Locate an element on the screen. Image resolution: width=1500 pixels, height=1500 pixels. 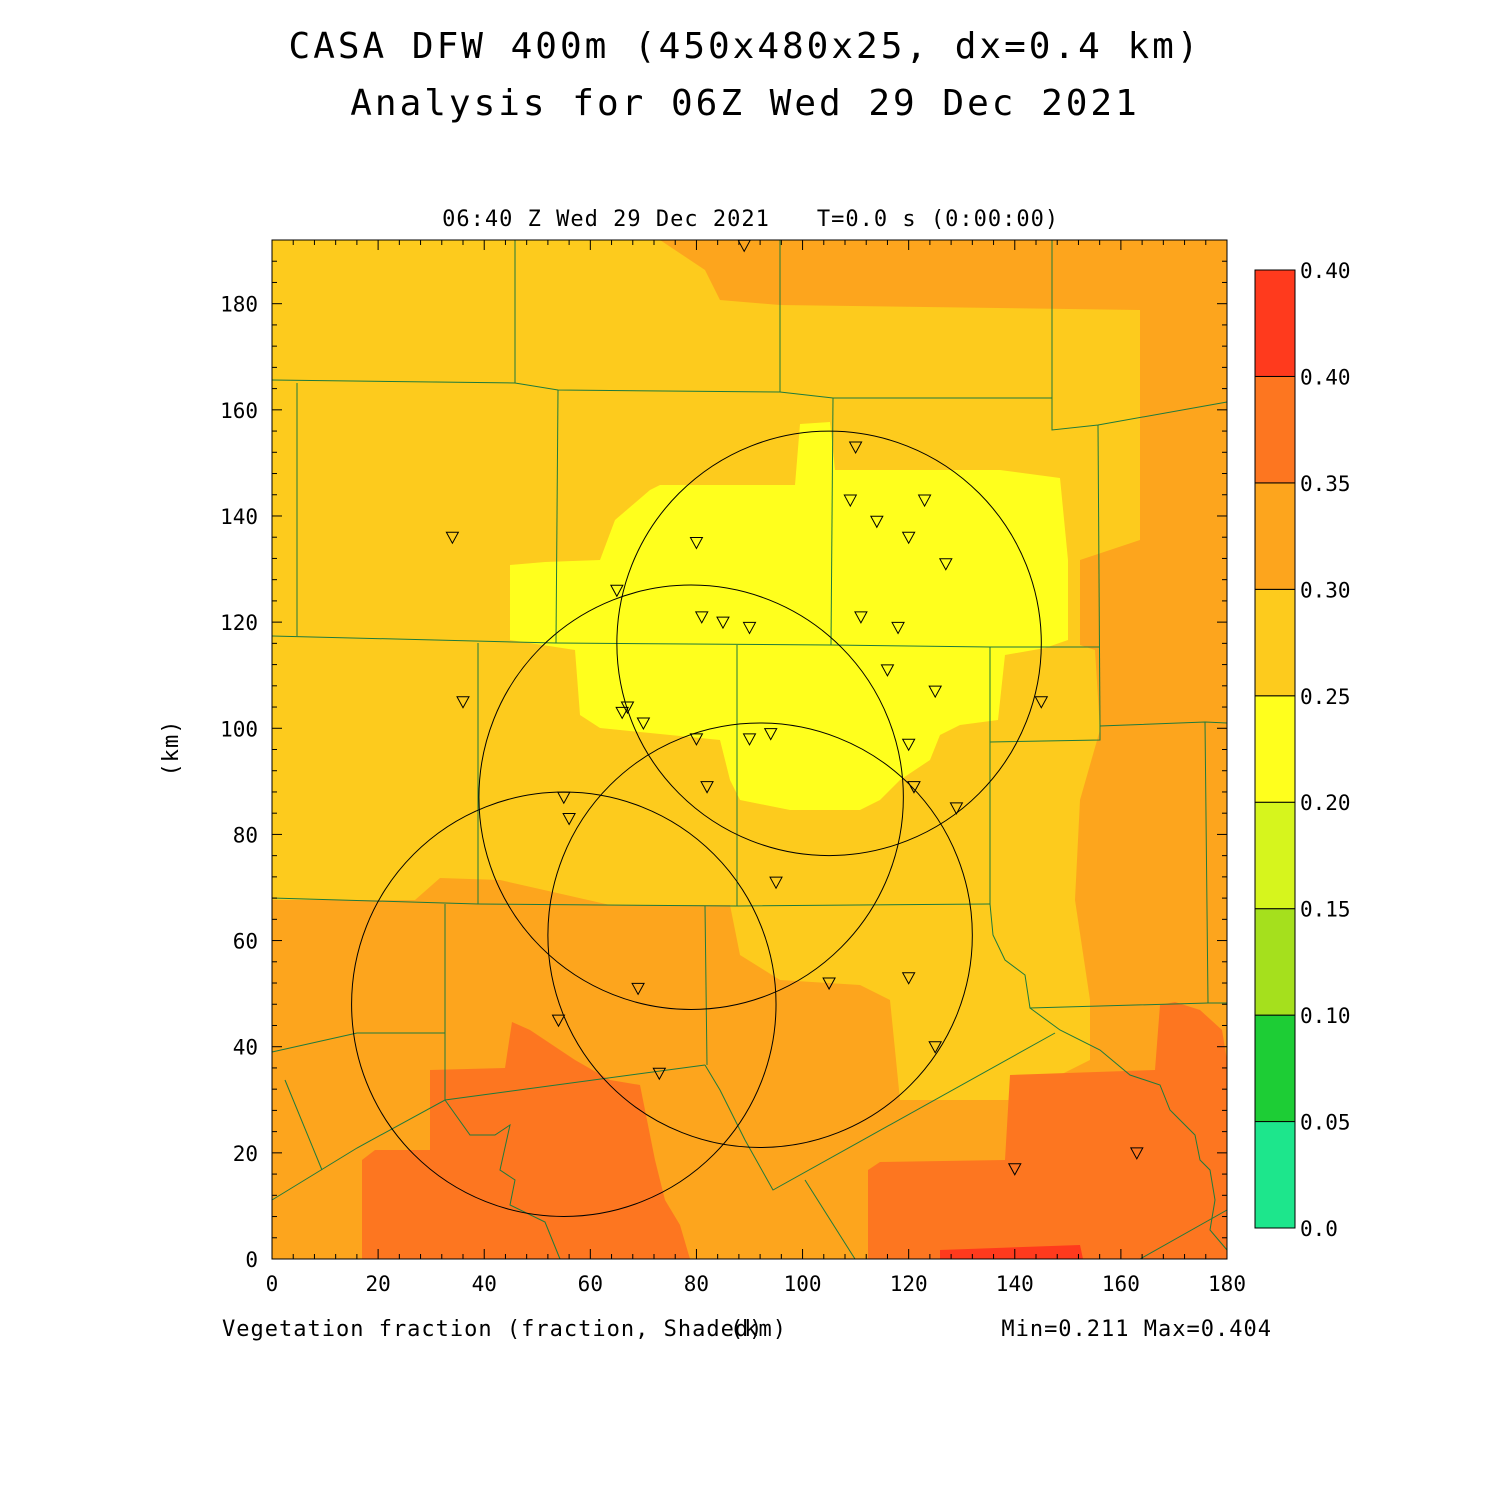
y-tick-label: 60 is located at coordinates (245, 942).